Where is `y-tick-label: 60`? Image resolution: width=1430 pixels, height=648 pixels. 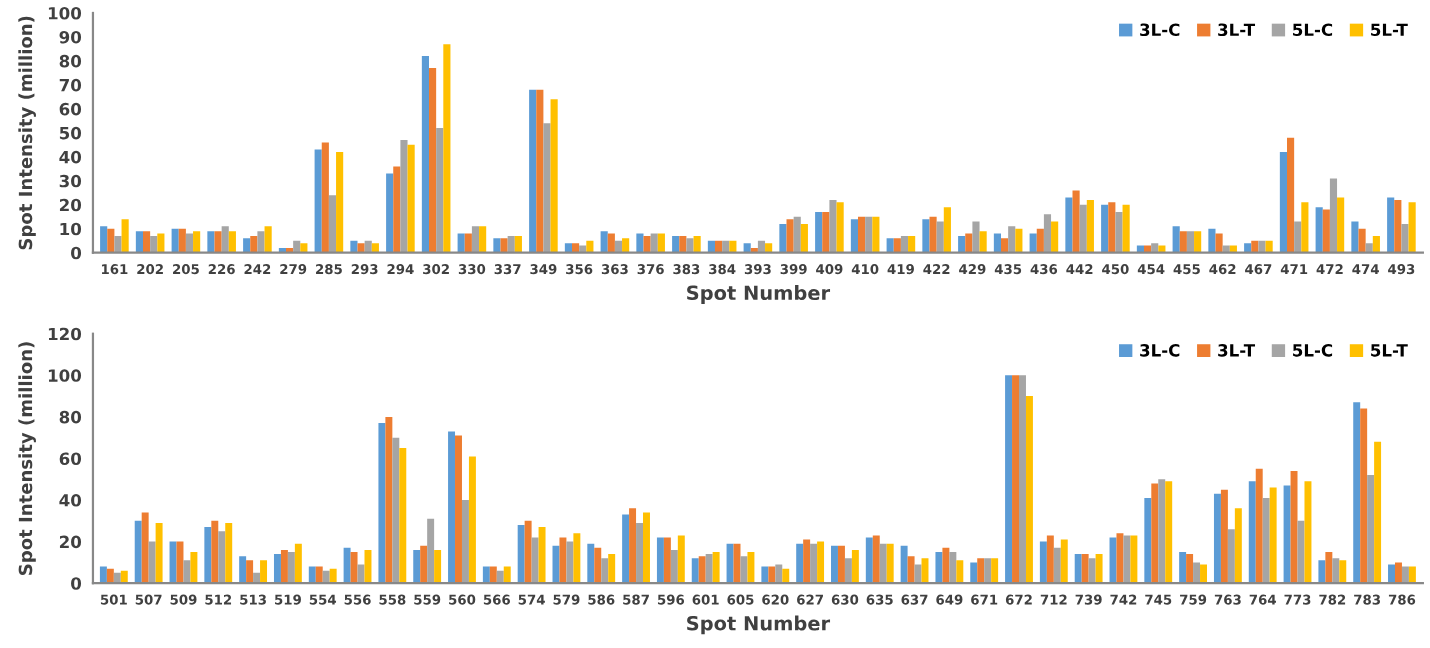 y-tick-label: 60 is located at coordinates (70, 459).